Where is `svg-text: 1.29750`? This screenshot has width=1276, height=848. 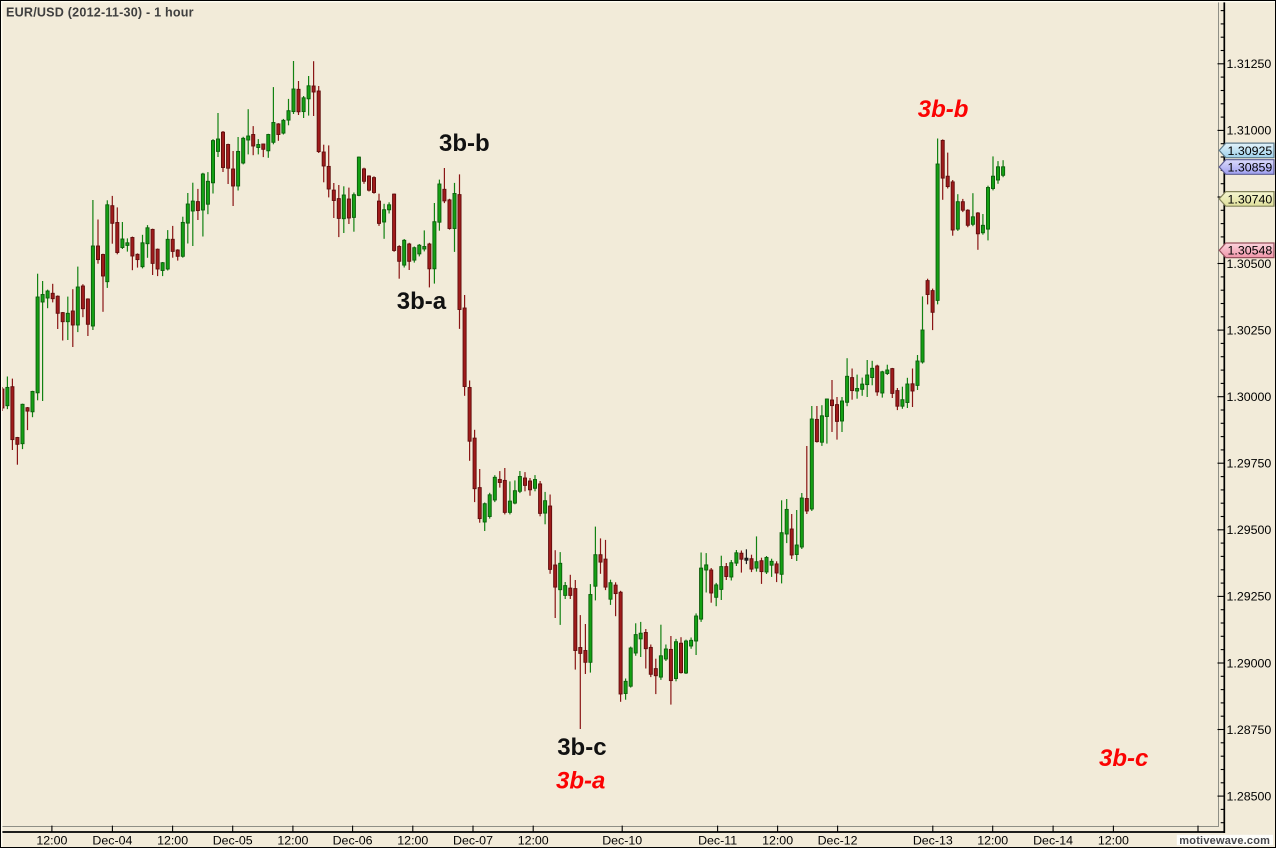
svg-text: 1.29750 is located at coordinates (1249, 464).